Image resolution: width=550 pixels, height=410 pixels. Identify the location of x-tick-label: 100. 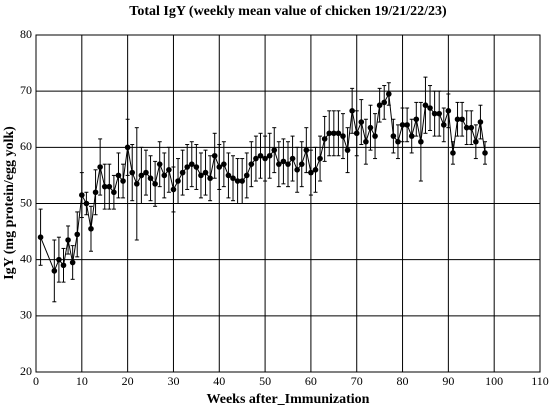
(494, 381).